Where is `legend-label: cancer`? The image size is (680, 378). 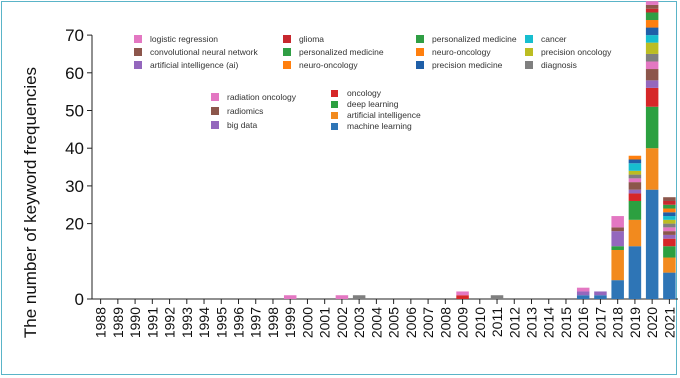 legend-label: cancer is located at coordinates (554, 39).